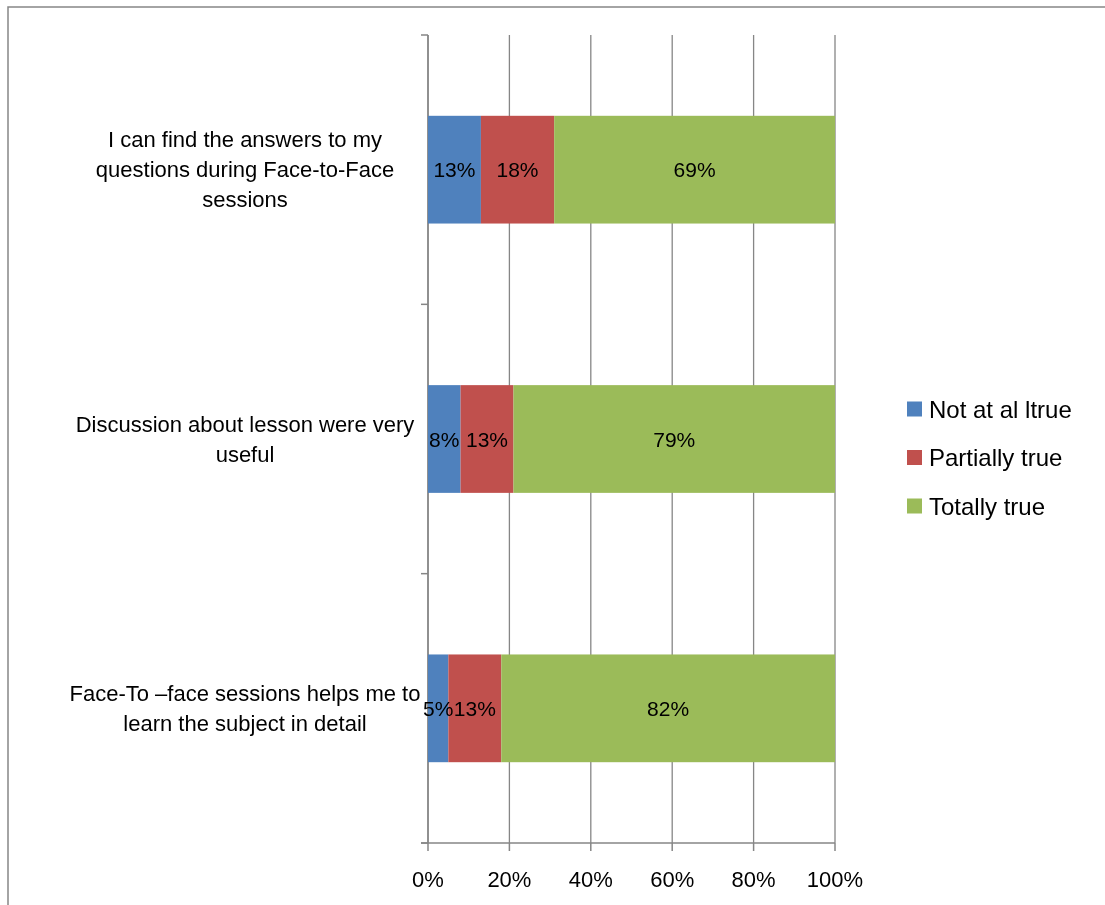 Image resolution: width=1105 pixels, height=905 pixels. What do you see at coordinates (835, 879) in the screenshot?
I see `x-tick-label: 100%` at bounding box center [835, 879].